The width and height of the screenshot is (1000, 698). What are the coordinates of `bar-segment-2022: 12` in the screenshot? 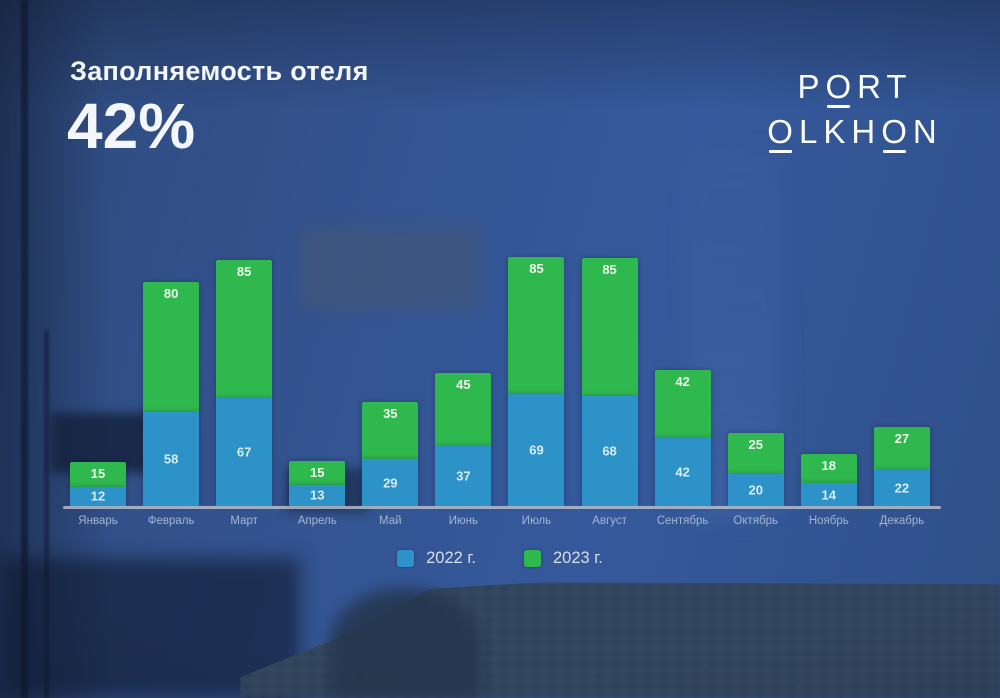 It's located at (98, 496).